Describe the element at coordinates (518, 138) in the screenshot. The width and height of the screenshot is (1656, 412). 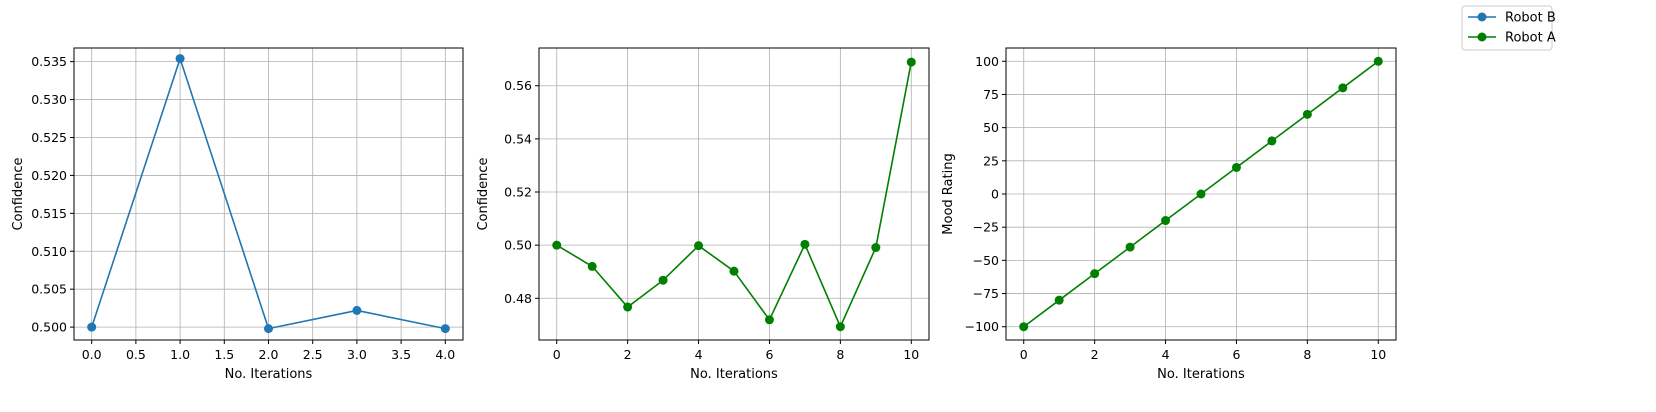
I see `y-tick-label: 0.54` at that location.